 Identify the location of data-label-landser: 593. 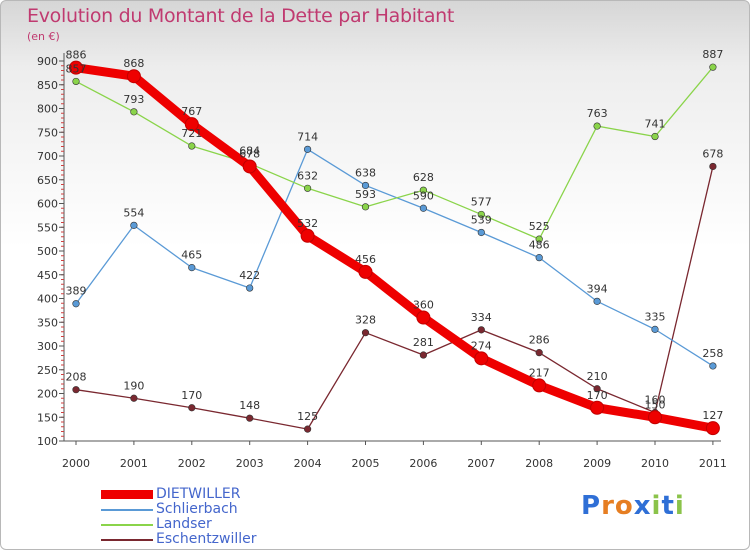
(365, 194).